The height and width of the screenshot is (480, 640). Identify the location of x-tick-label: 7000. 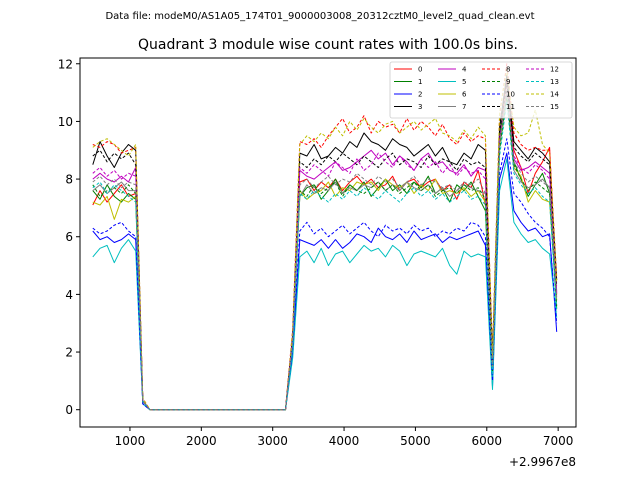
(558, 441).